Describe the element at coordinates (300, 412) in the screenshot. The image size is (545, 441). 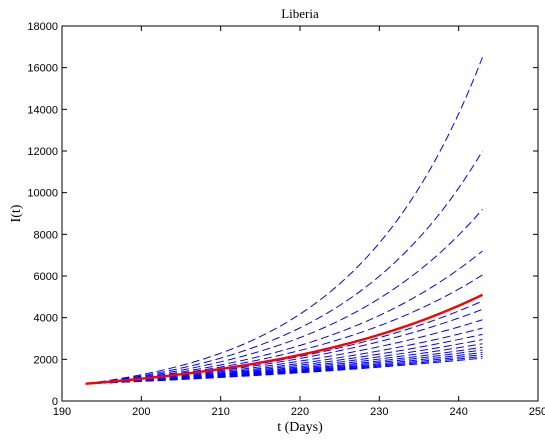
I see `x-tick-label: 220` at that location.